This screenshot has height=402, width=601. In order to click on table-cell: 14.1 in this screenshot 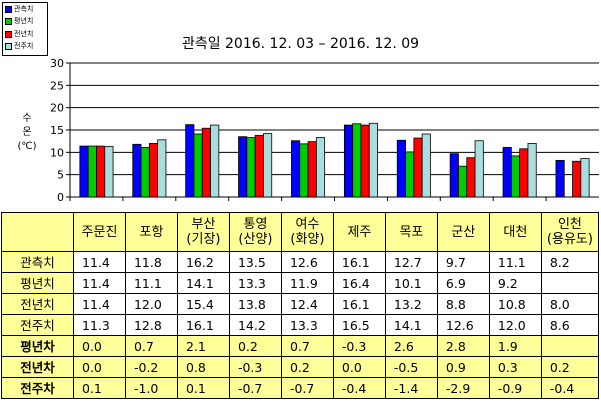, I will do `click(411, 325)`.